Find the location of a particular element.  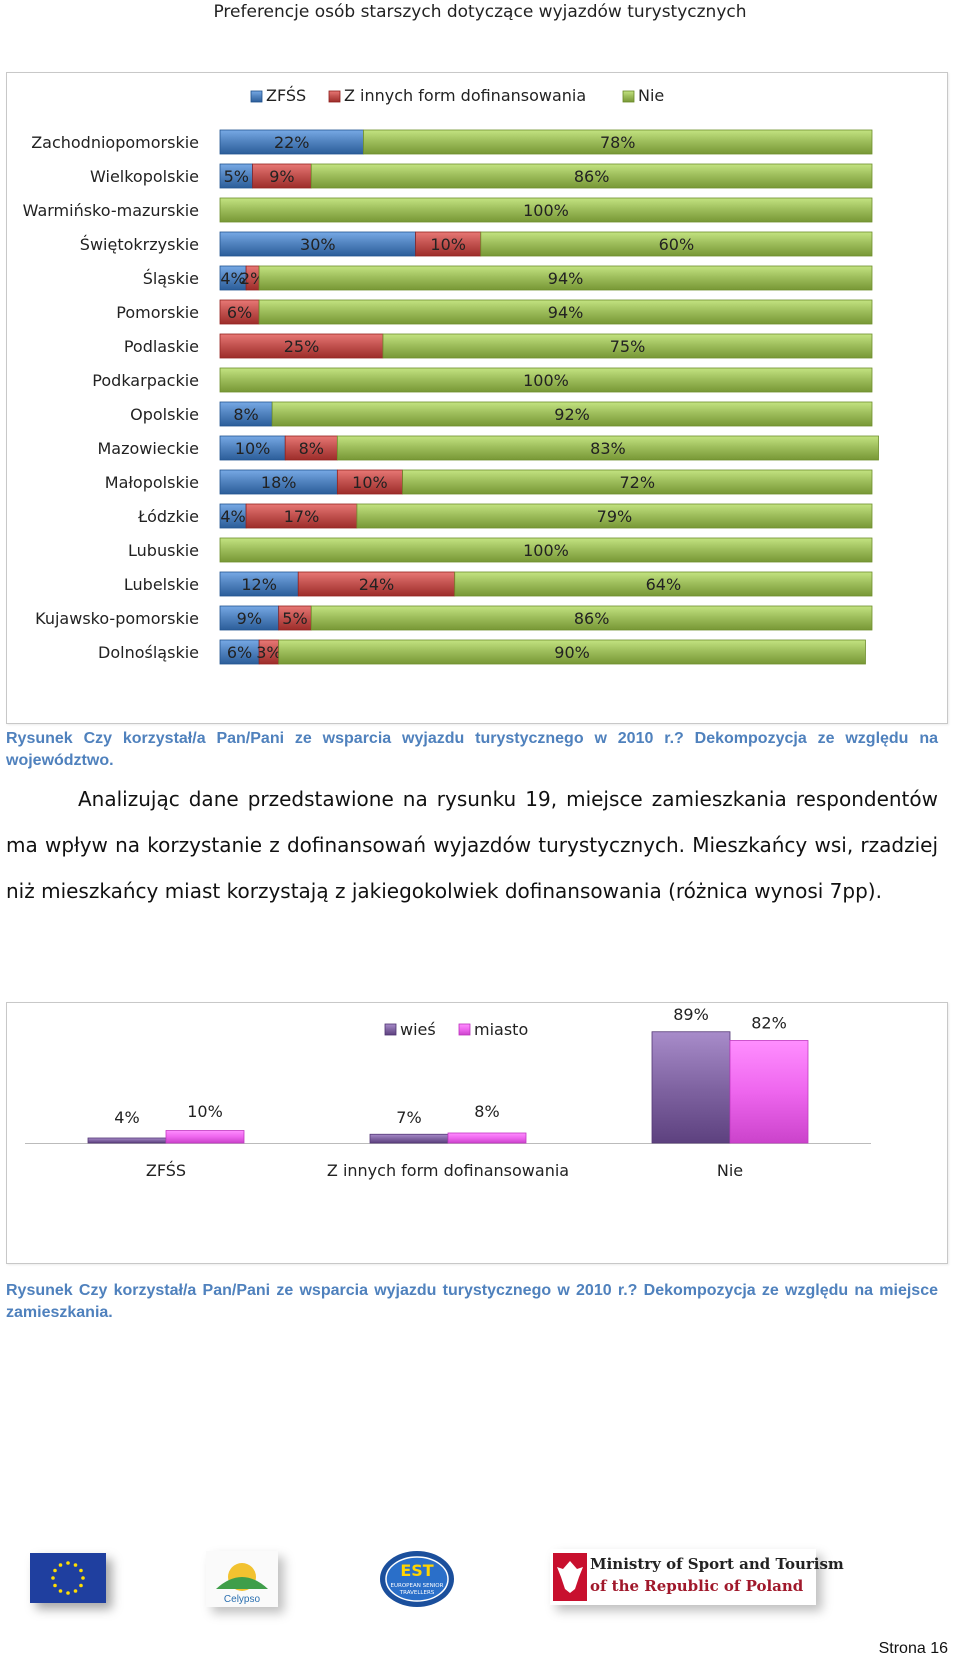

data-label: 60% is located at coordinates (677, 244).